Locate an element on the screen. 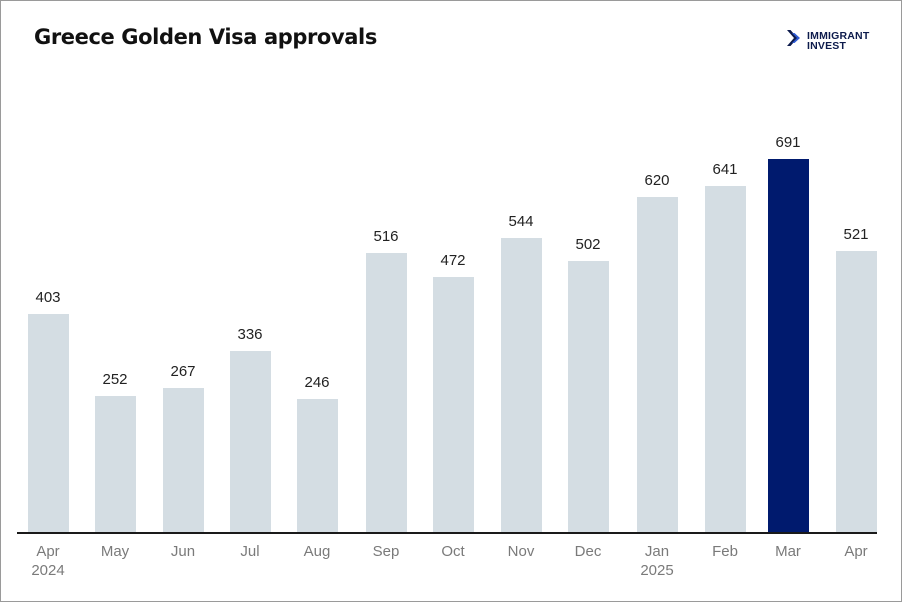  tick-month: Feb is located at coordinates (725, 551).